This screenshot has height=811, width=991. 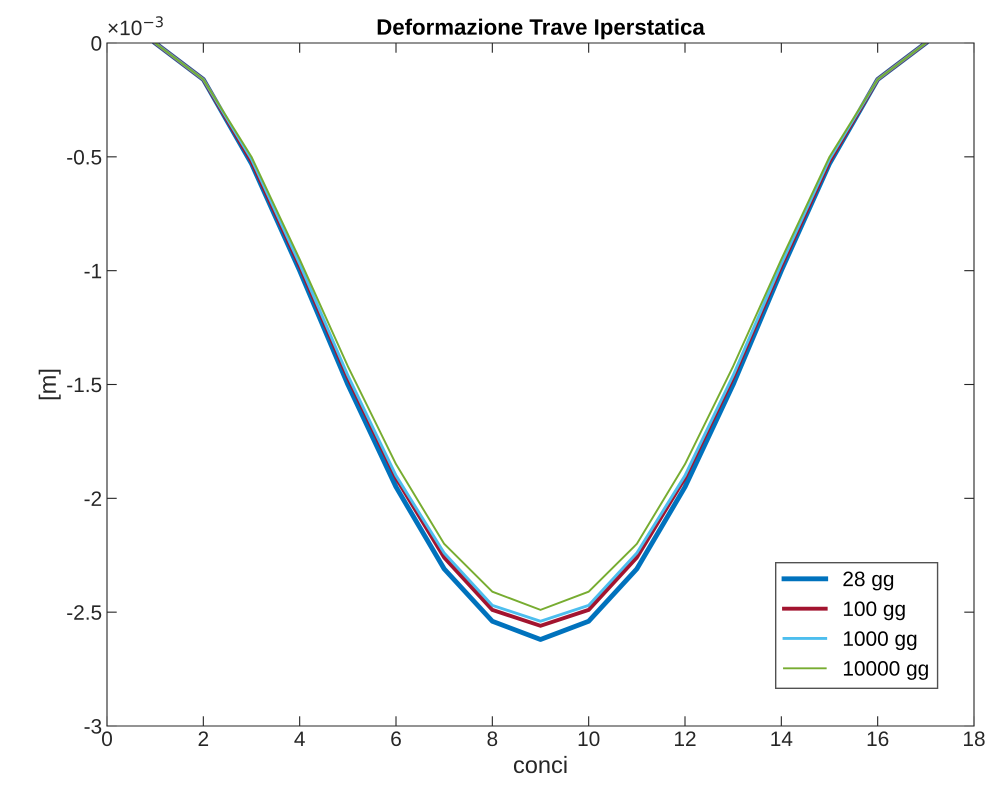 I want to click on y-tick-label: 0, so click(x=96, y=43).